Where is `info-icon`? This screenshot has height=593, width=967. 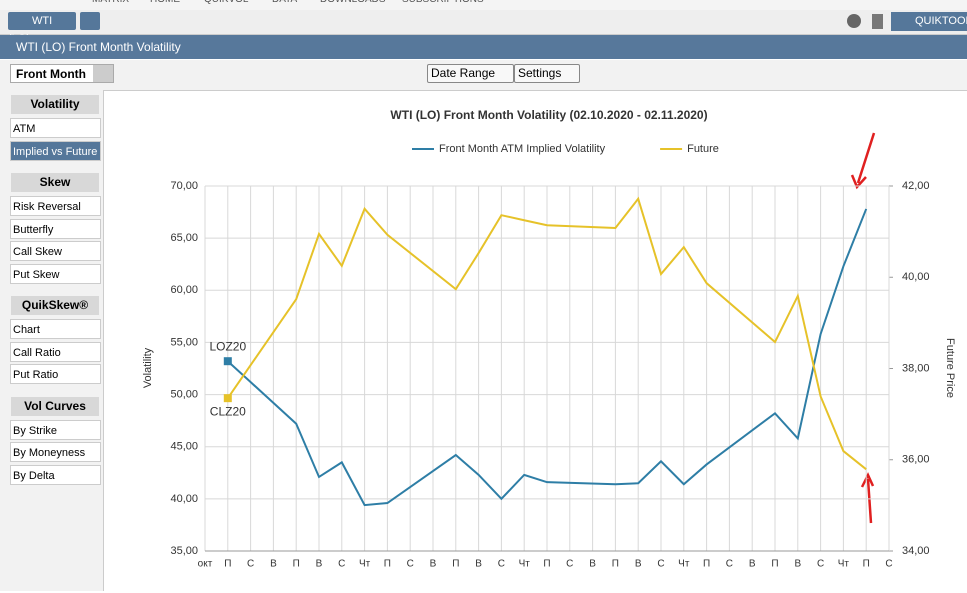
info-icon is located at coordinates (854, 21).